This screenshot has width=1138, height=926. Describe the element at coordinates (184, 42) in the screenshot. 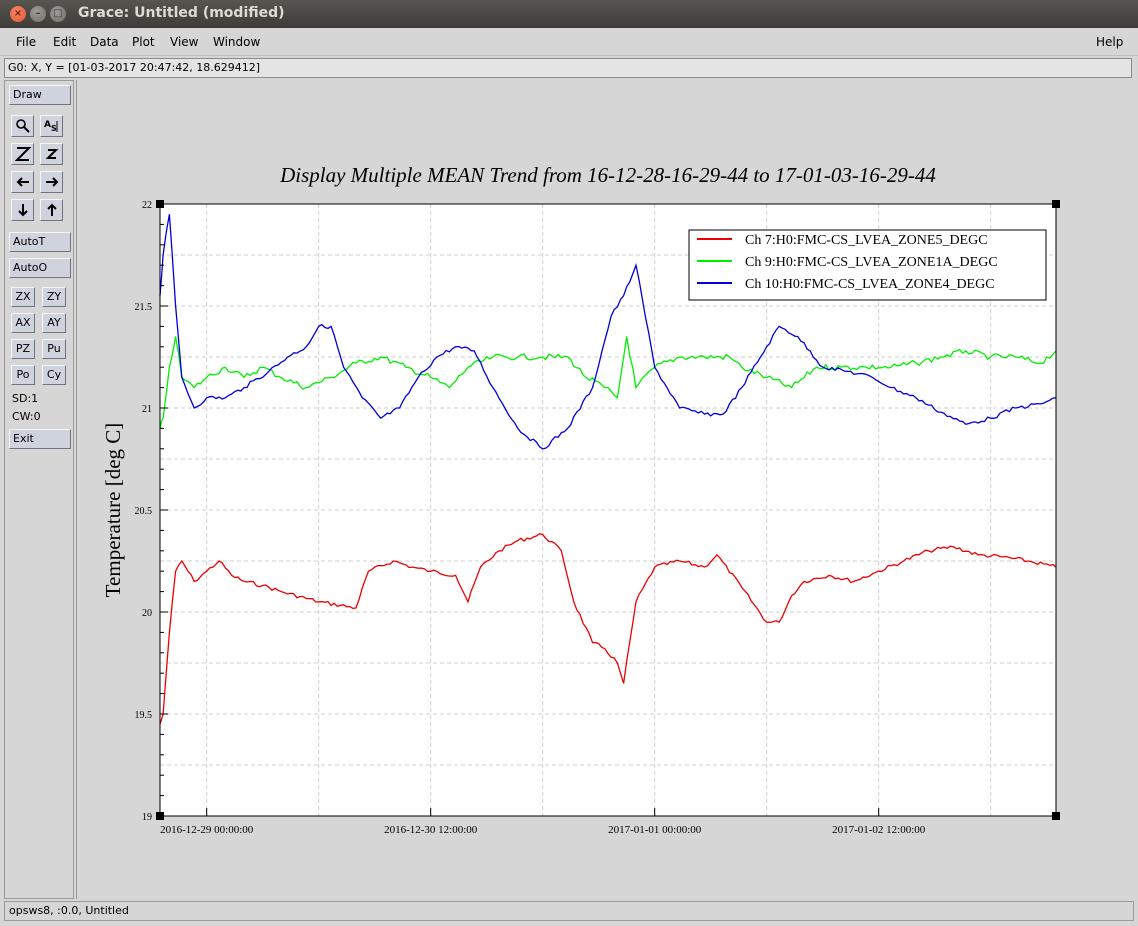

I see `menu-view: View` at that location.